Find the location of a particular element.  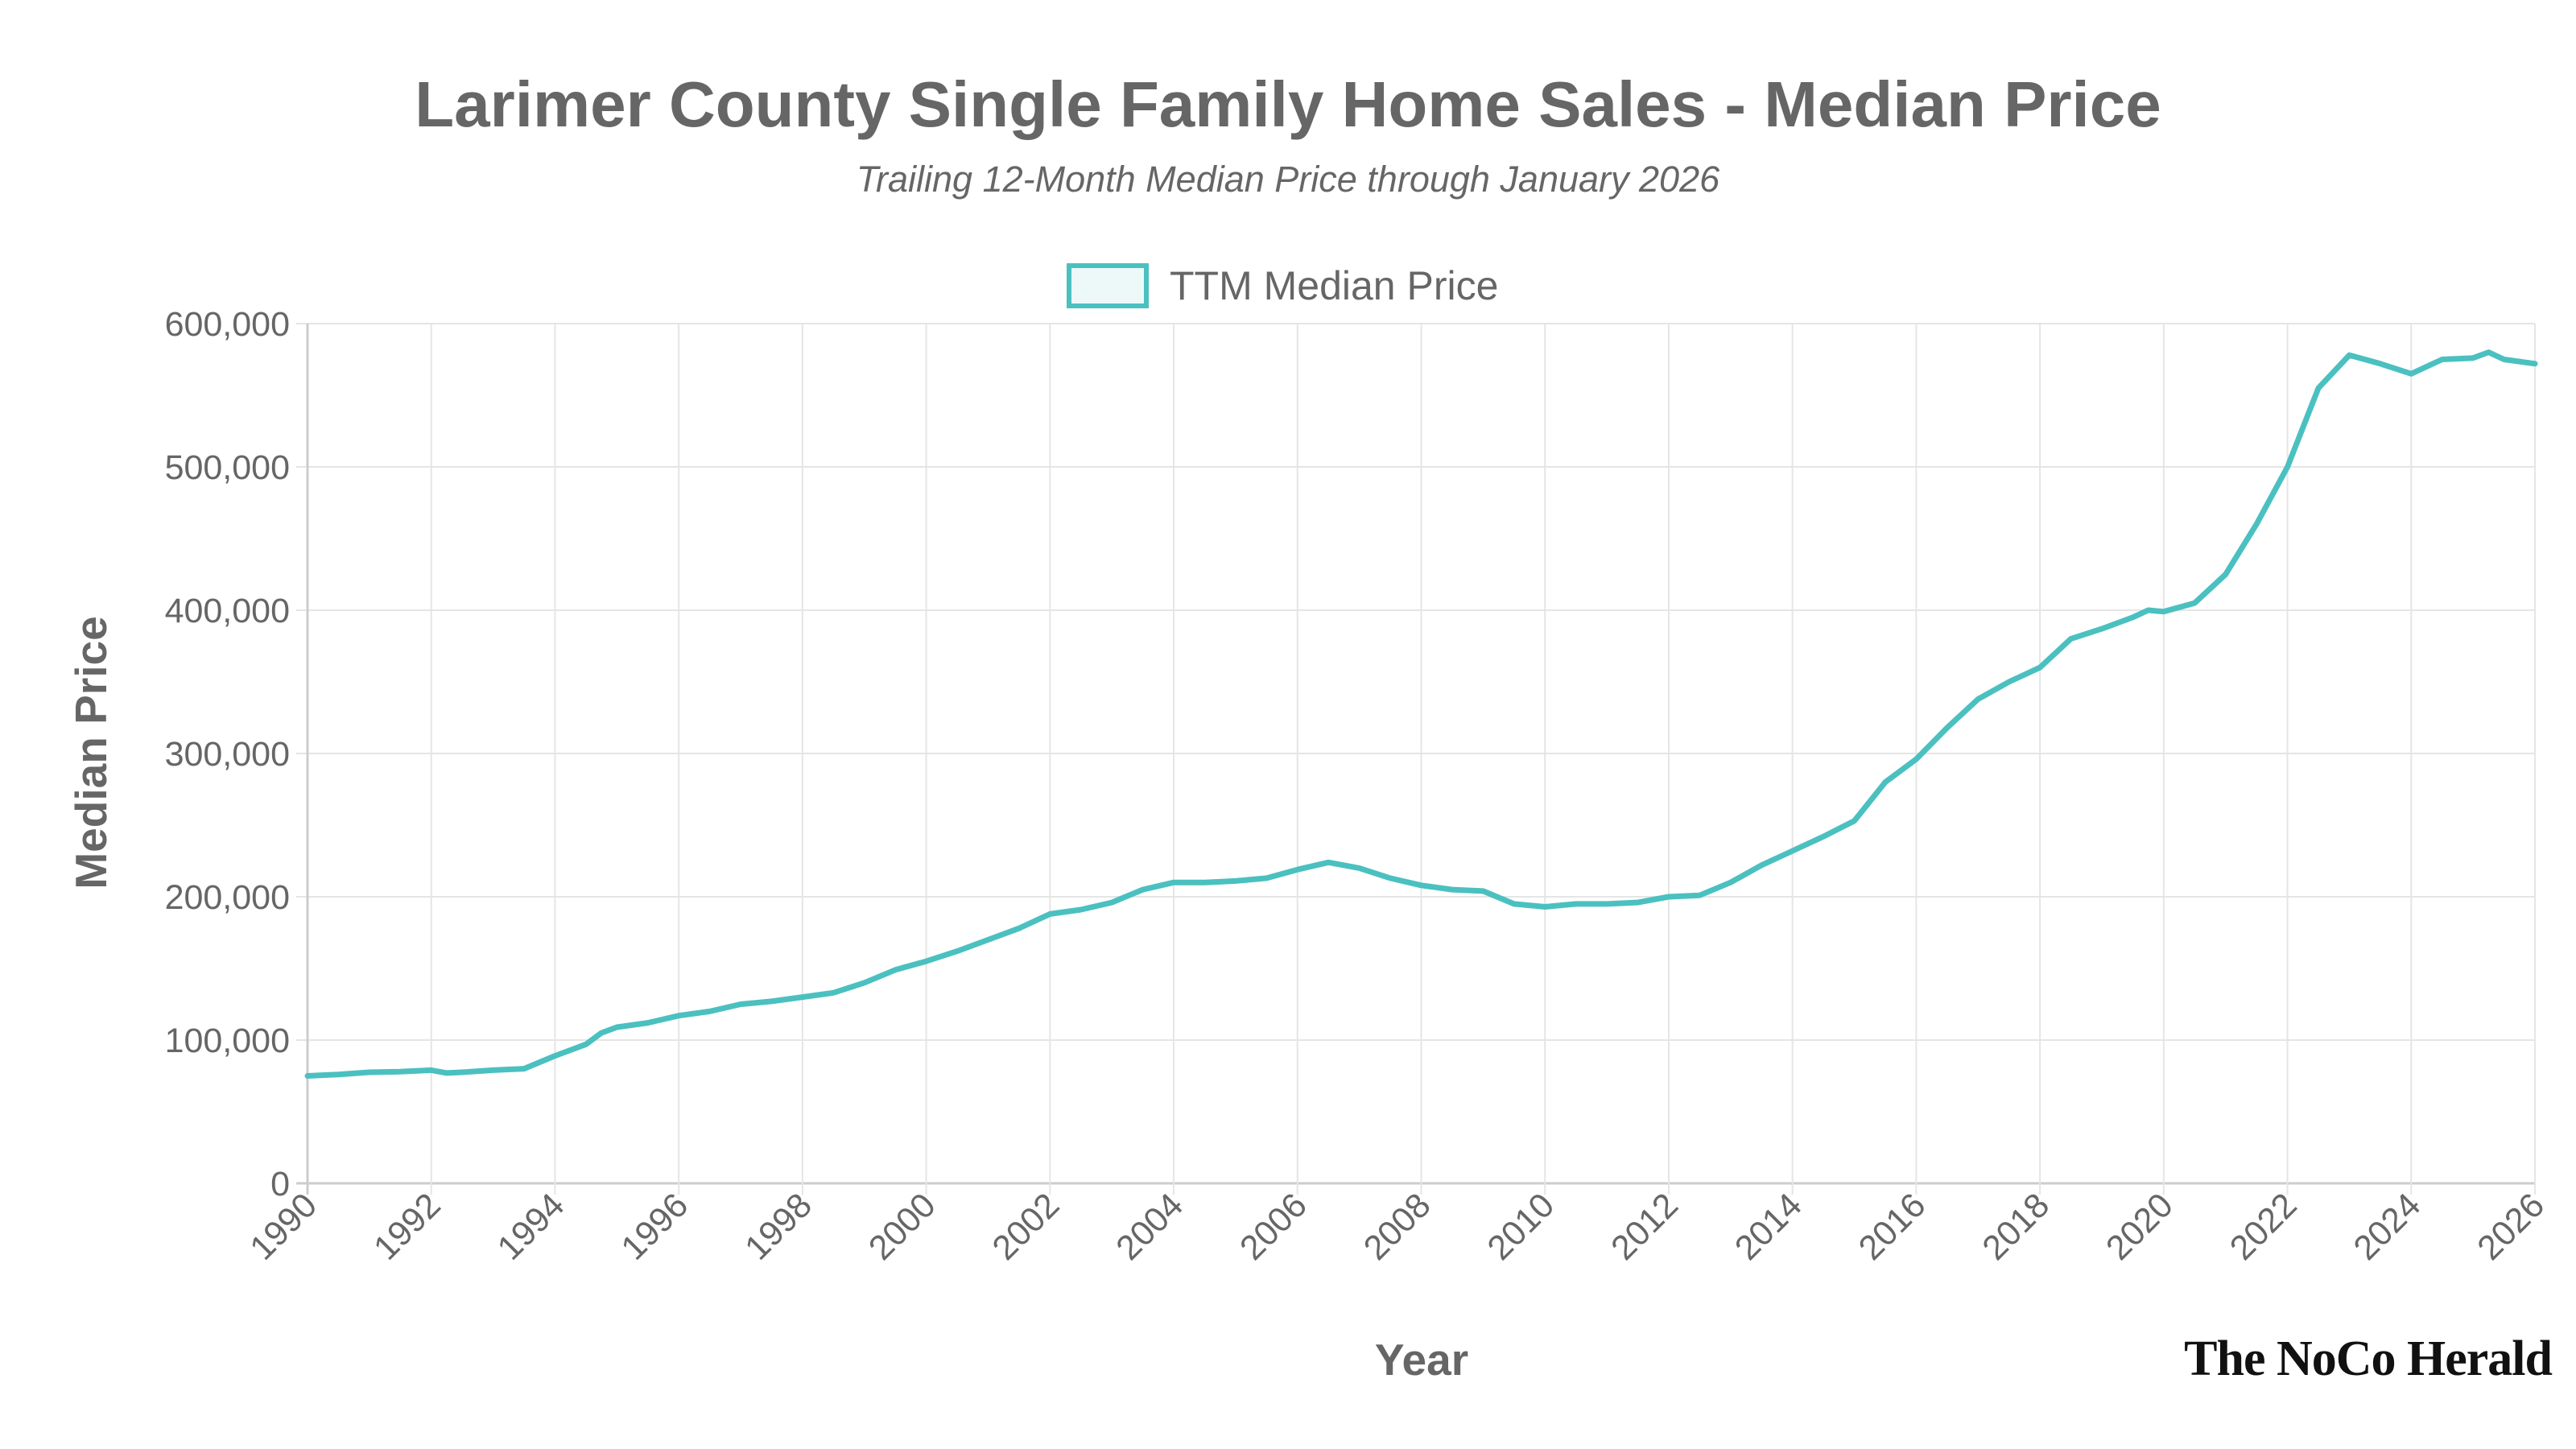

x-tick-label: 2010 is located at coordinates (1521, 1227).